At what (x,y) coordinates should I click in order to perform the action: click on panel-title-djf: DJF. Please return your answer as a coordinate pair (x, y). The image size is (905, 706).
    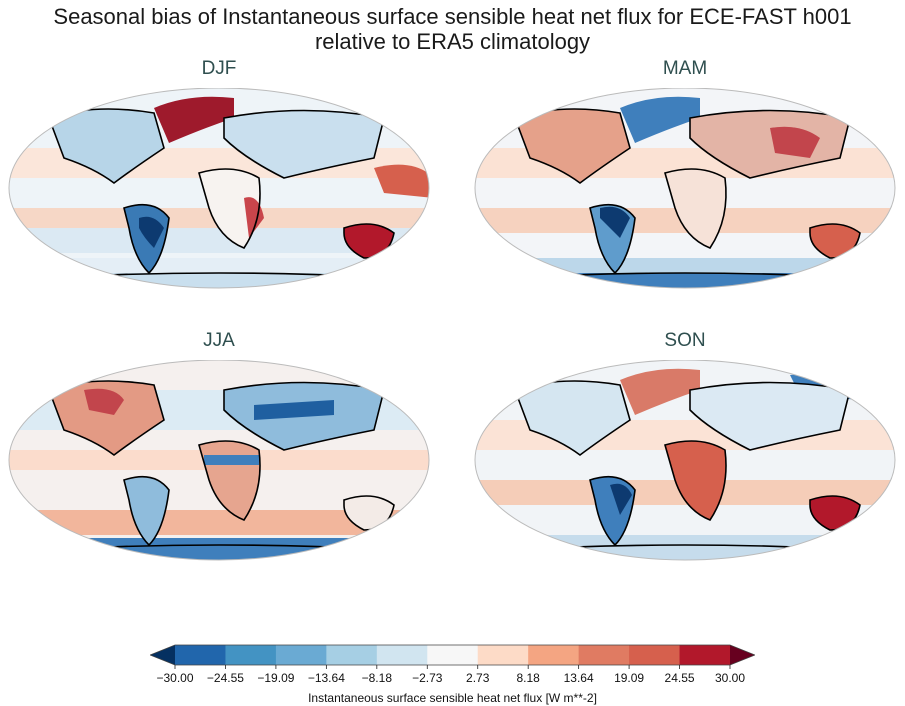
    Looking at the image, I should click on (219, 68).